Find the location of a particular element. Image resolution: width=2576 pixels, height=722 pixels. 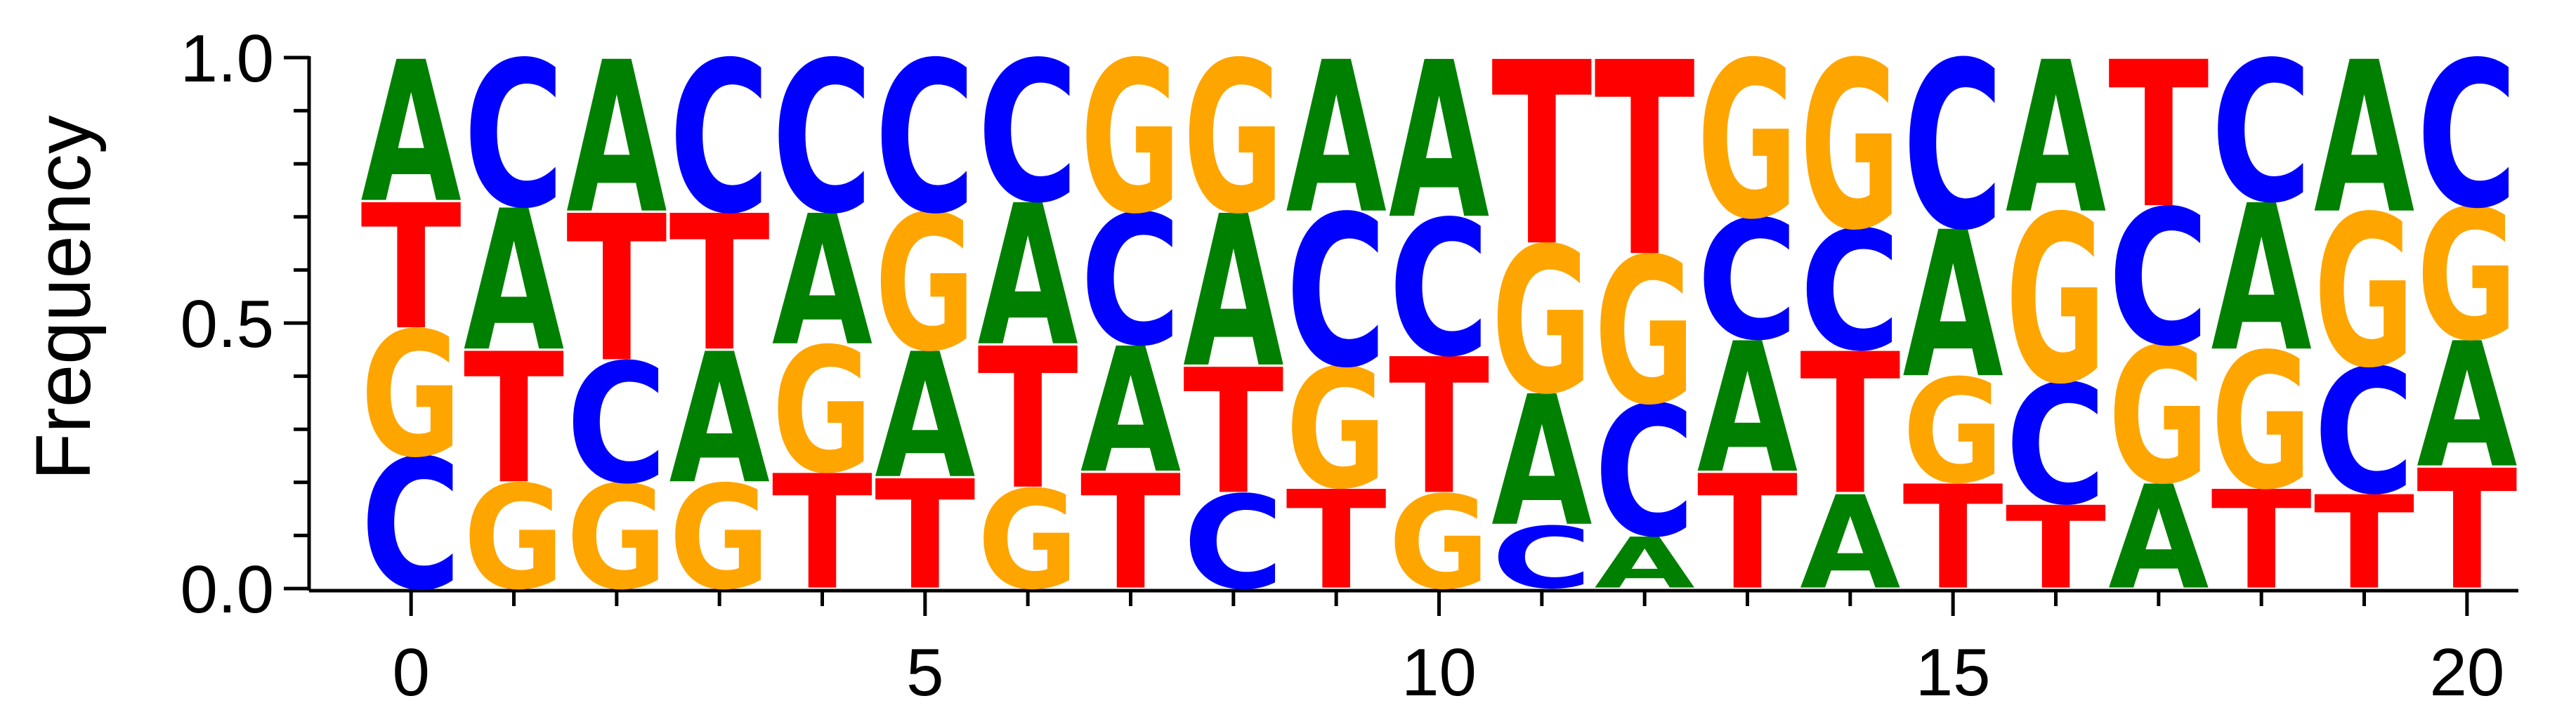

x-tick-label: 15 is located at coordinates (1953, 672).